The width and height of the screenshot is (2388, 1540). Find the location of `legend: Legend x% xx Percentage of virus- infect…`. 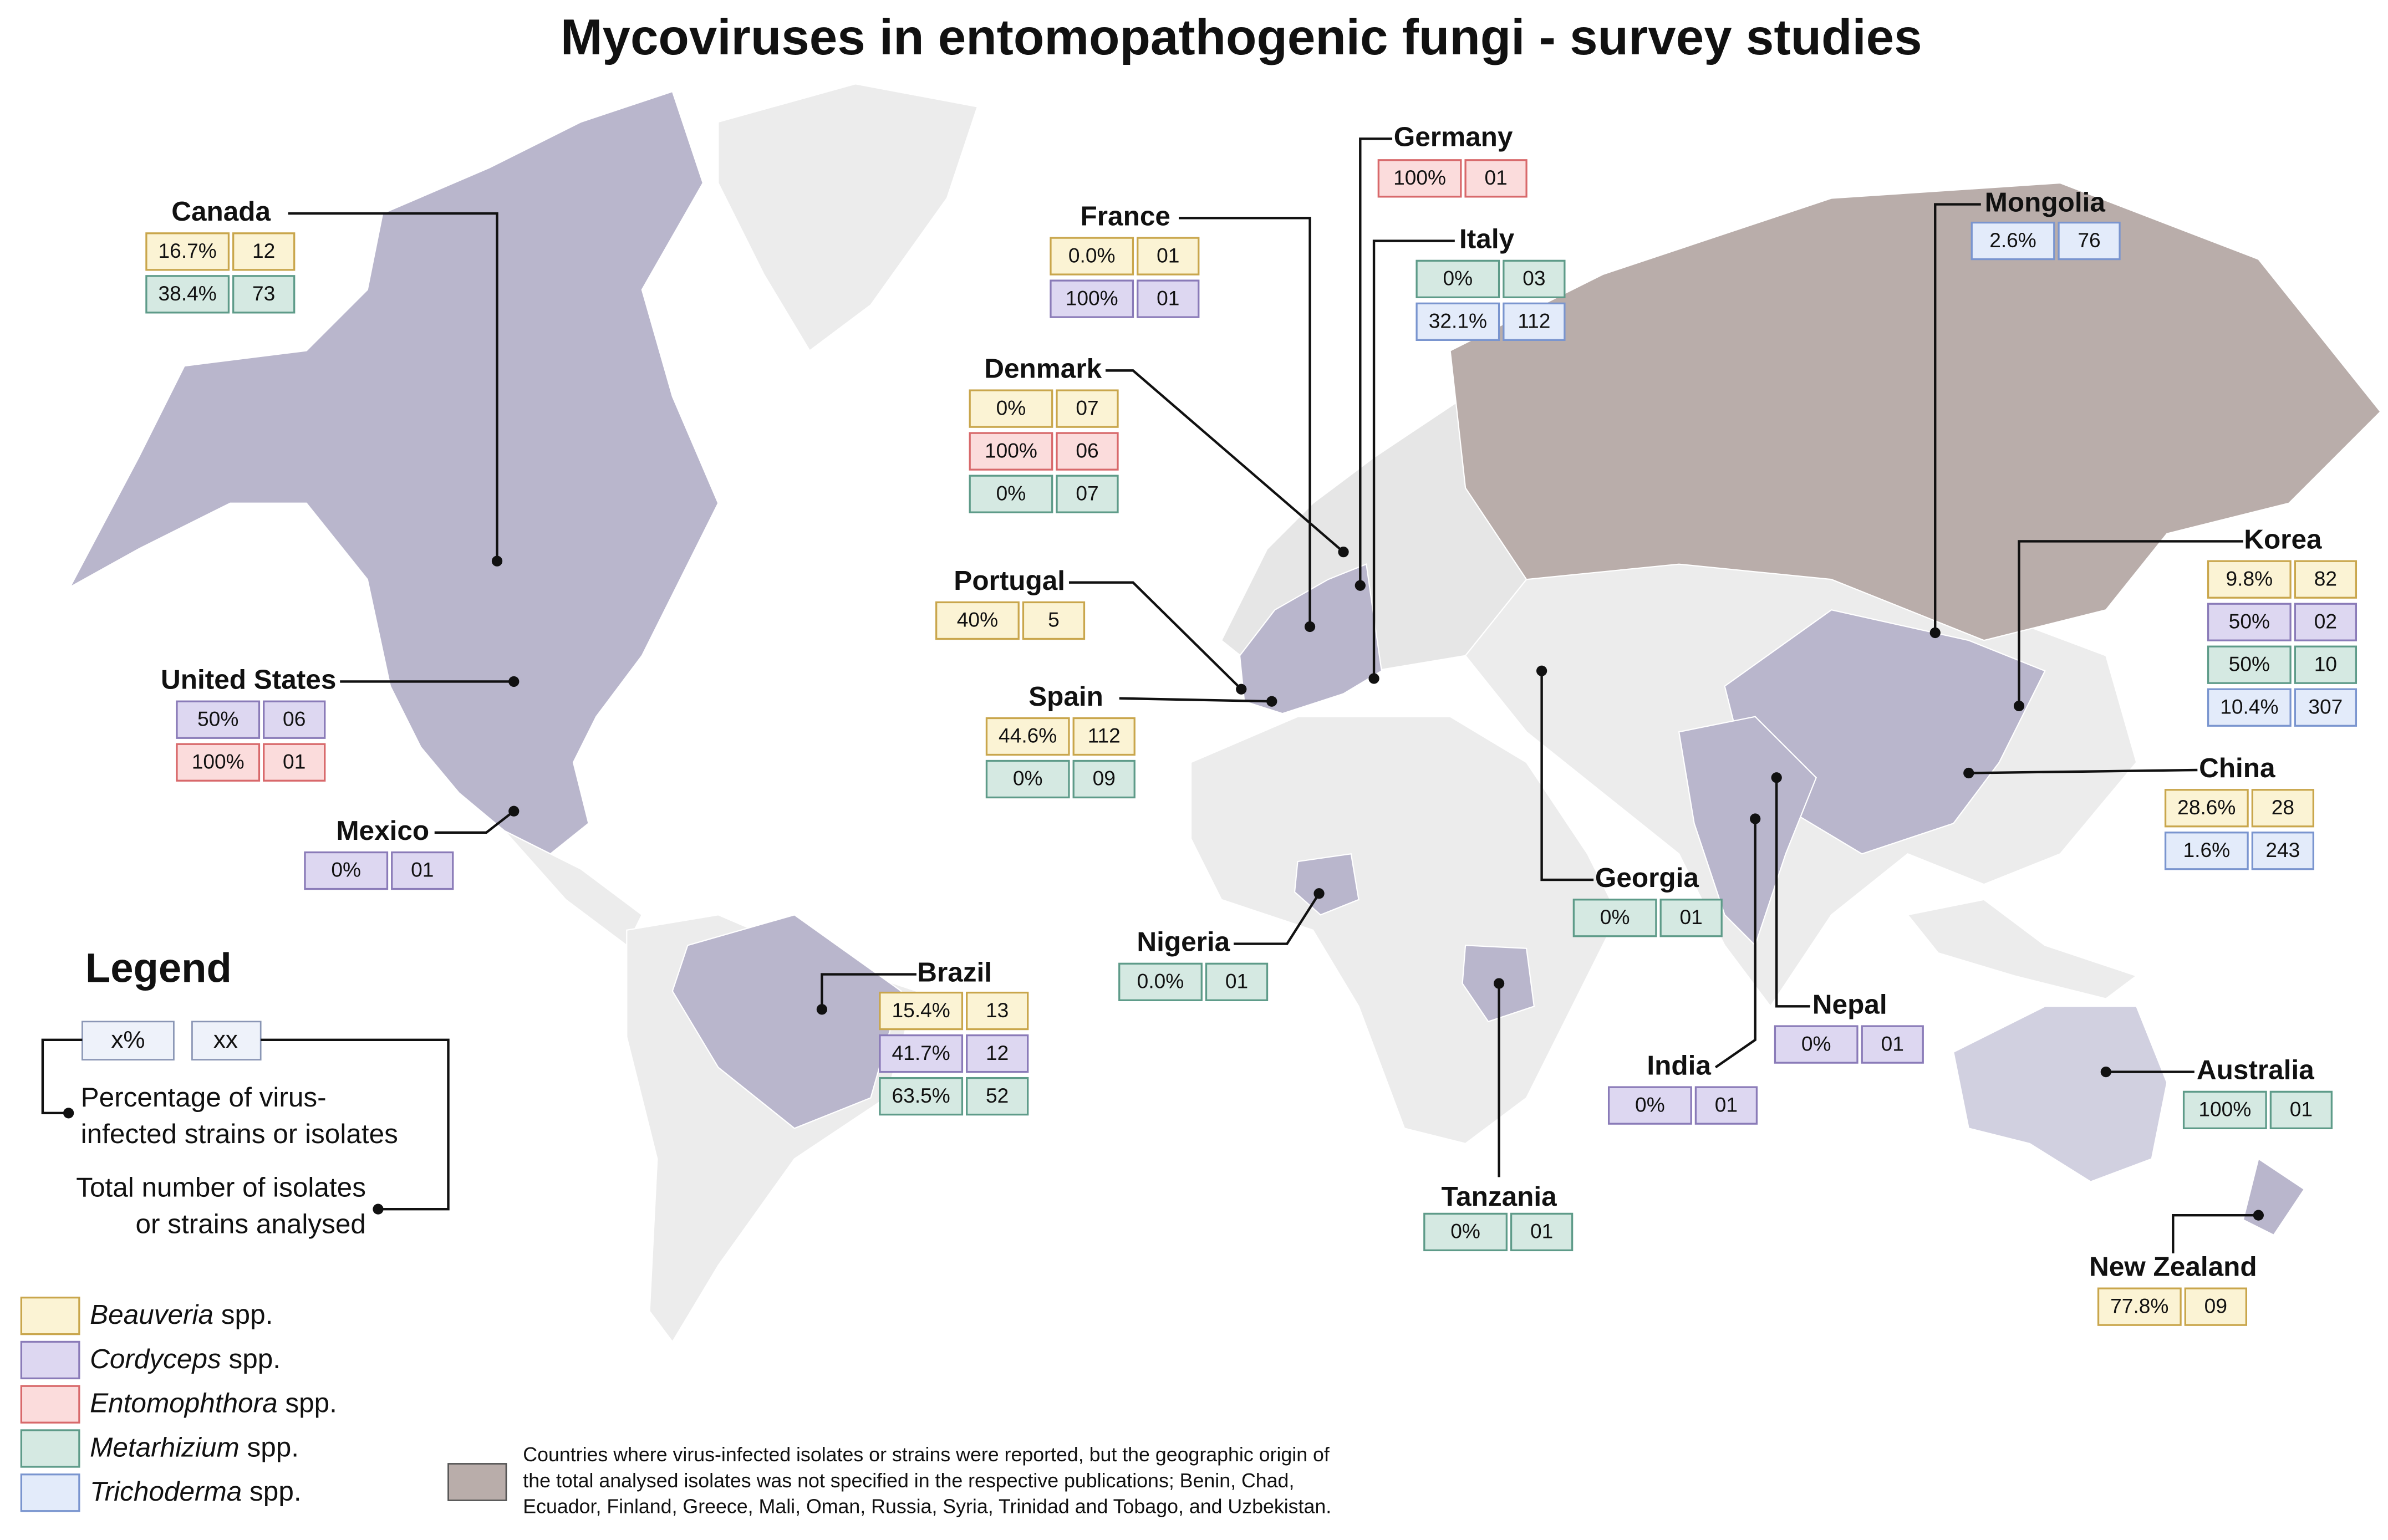

legend: Legend x% xx Percentage of virus- infect… is located at coordinates (235, 1228).